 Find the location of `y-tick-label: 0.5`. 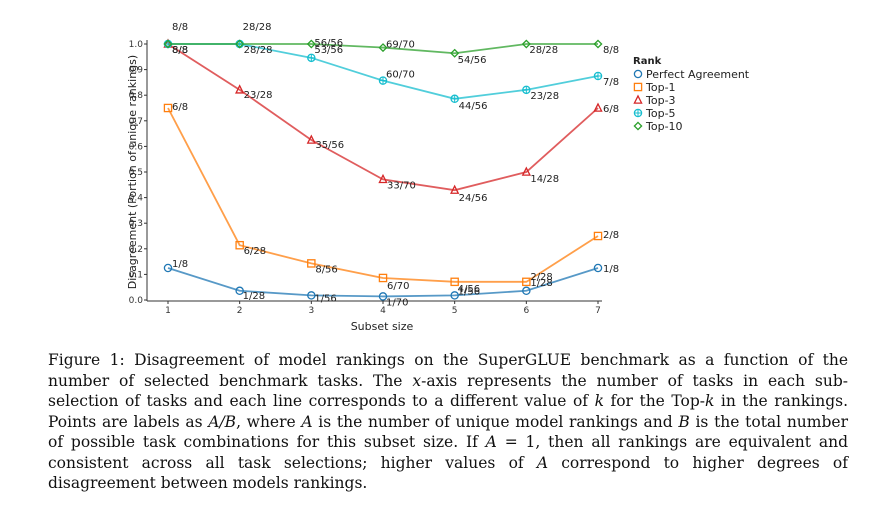

y-tick-label: 0.5 is located at coordinates (136, 173).